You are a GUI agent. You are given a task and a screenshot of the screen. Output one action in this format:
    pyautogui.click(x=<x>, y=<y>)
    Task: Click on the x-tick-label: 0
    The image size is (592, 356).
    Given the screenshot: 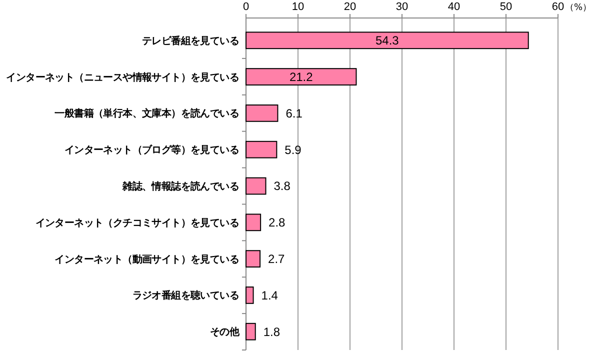 What is the action you would take?
    pyautogui.click(x=246, y=7)
    